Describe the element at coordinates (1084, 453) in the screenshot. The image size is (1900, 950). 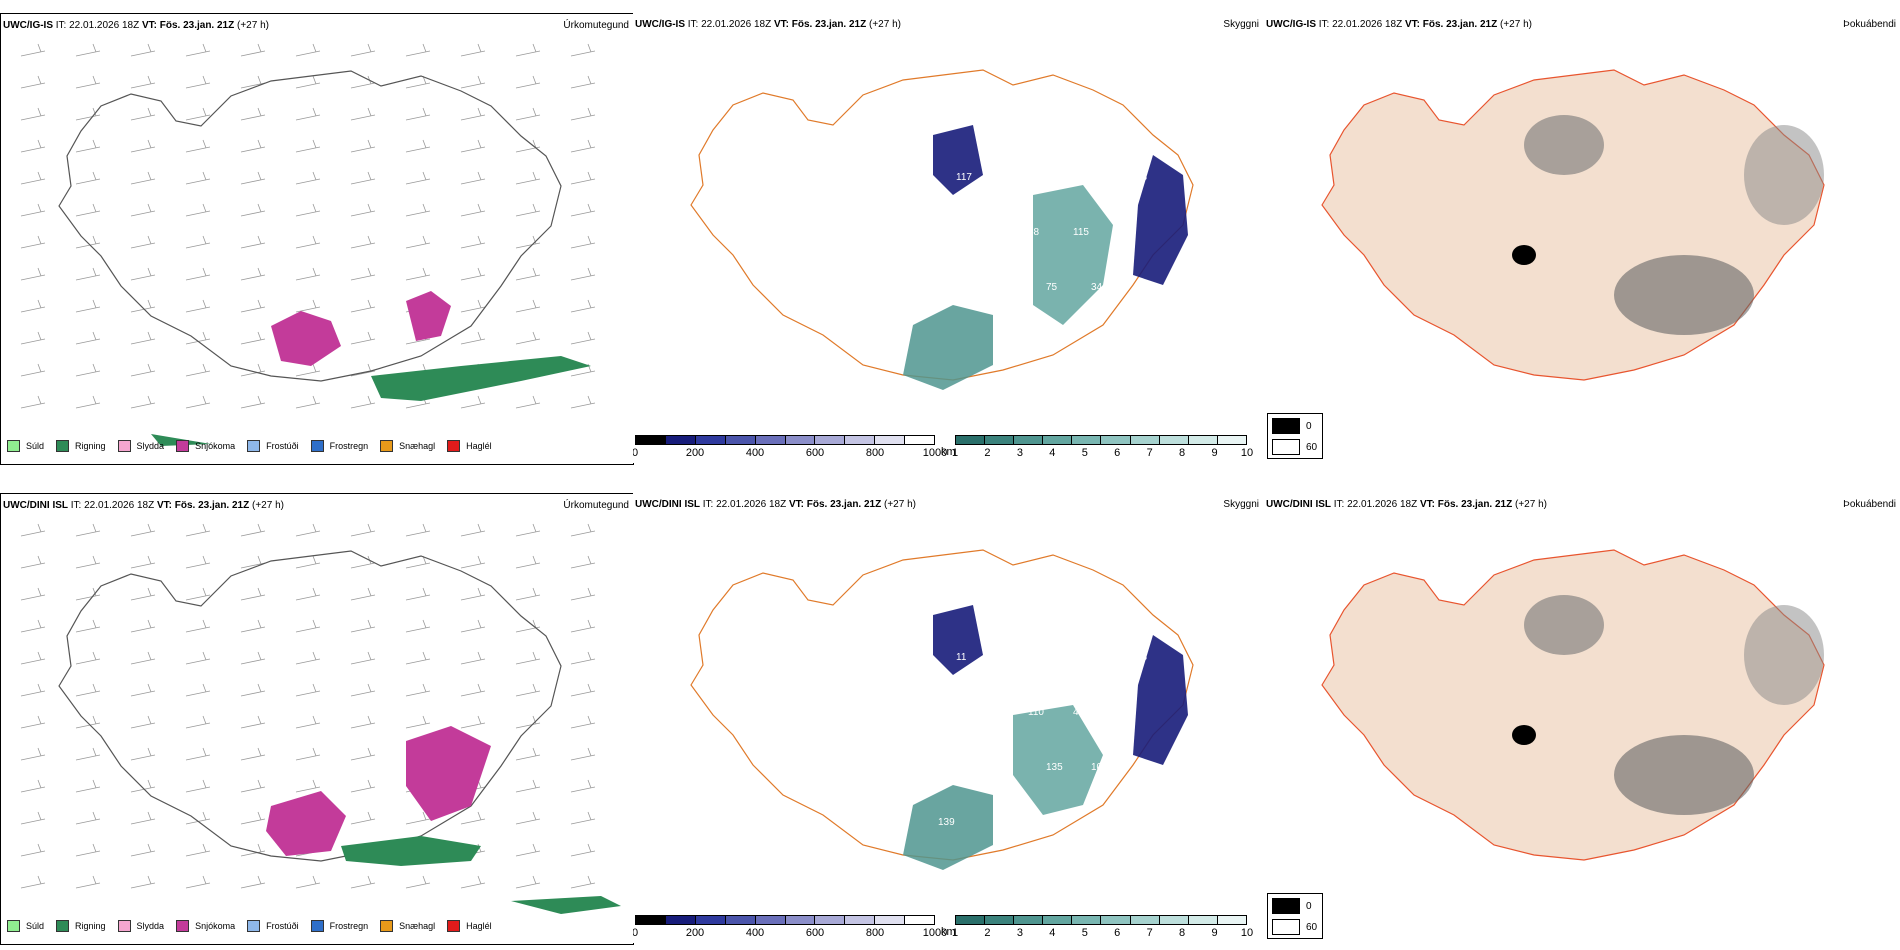
I see `scale-tick: 5` at that location.